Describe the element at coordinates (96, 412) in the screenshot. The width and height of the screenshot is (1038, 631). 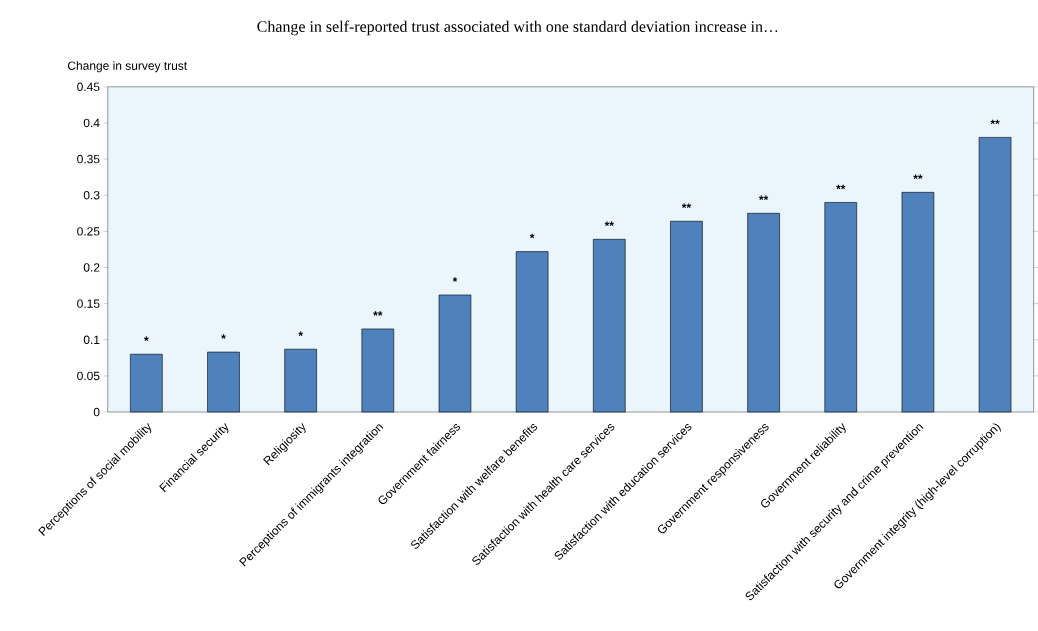
I see `y-tick-label: 0` at that location.